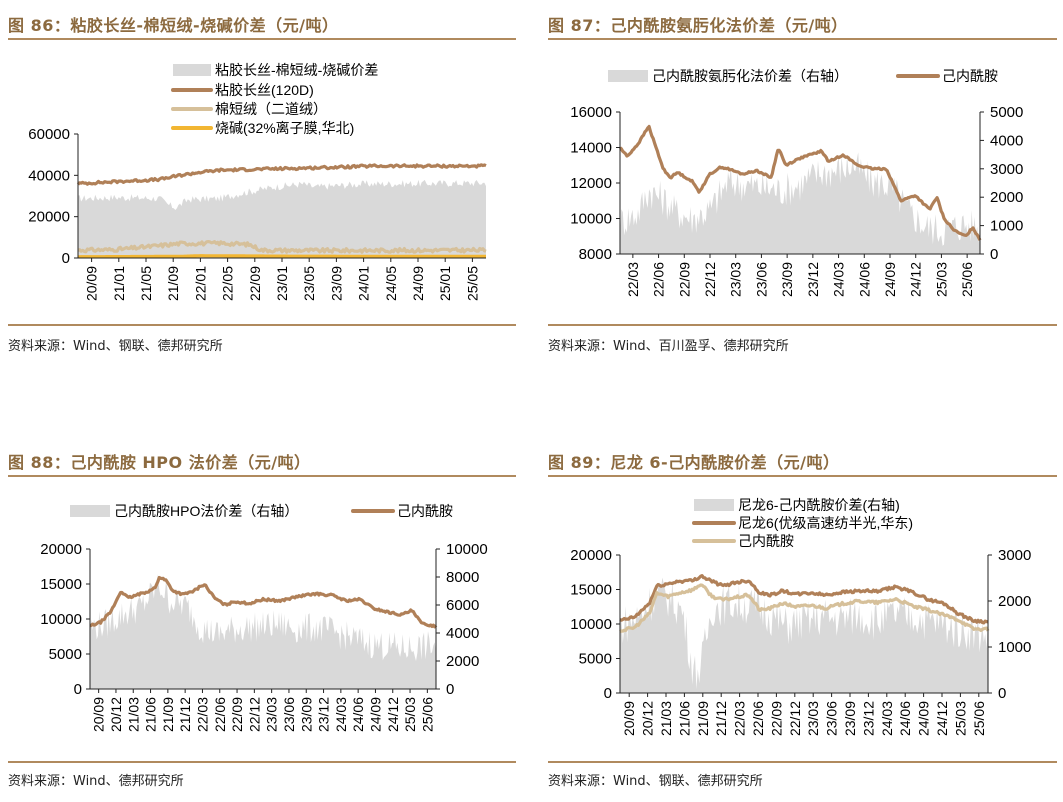  What do you see at coordinates (462, 605) in the screenshot?
I see `y-tick-label-right: 6000` at bounding box center [462, 605].